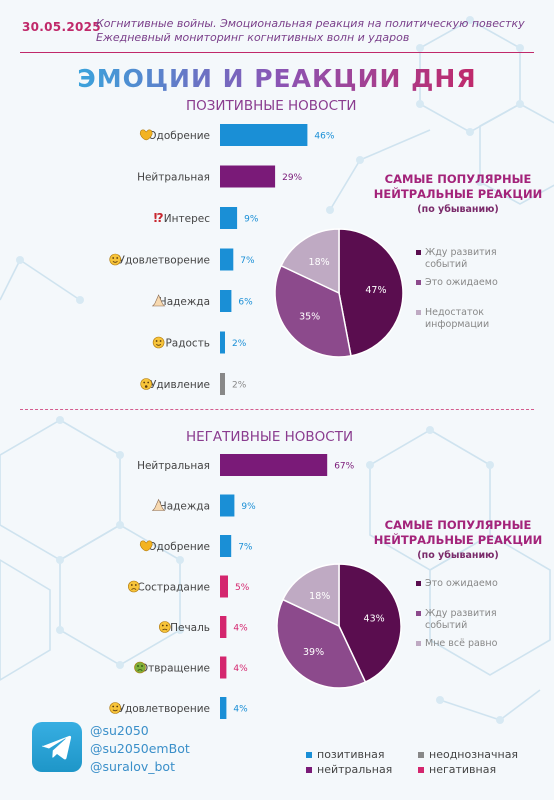 The width and height of the screenshot is (554, 800). I want to click on header-divider, so click(277, 52).